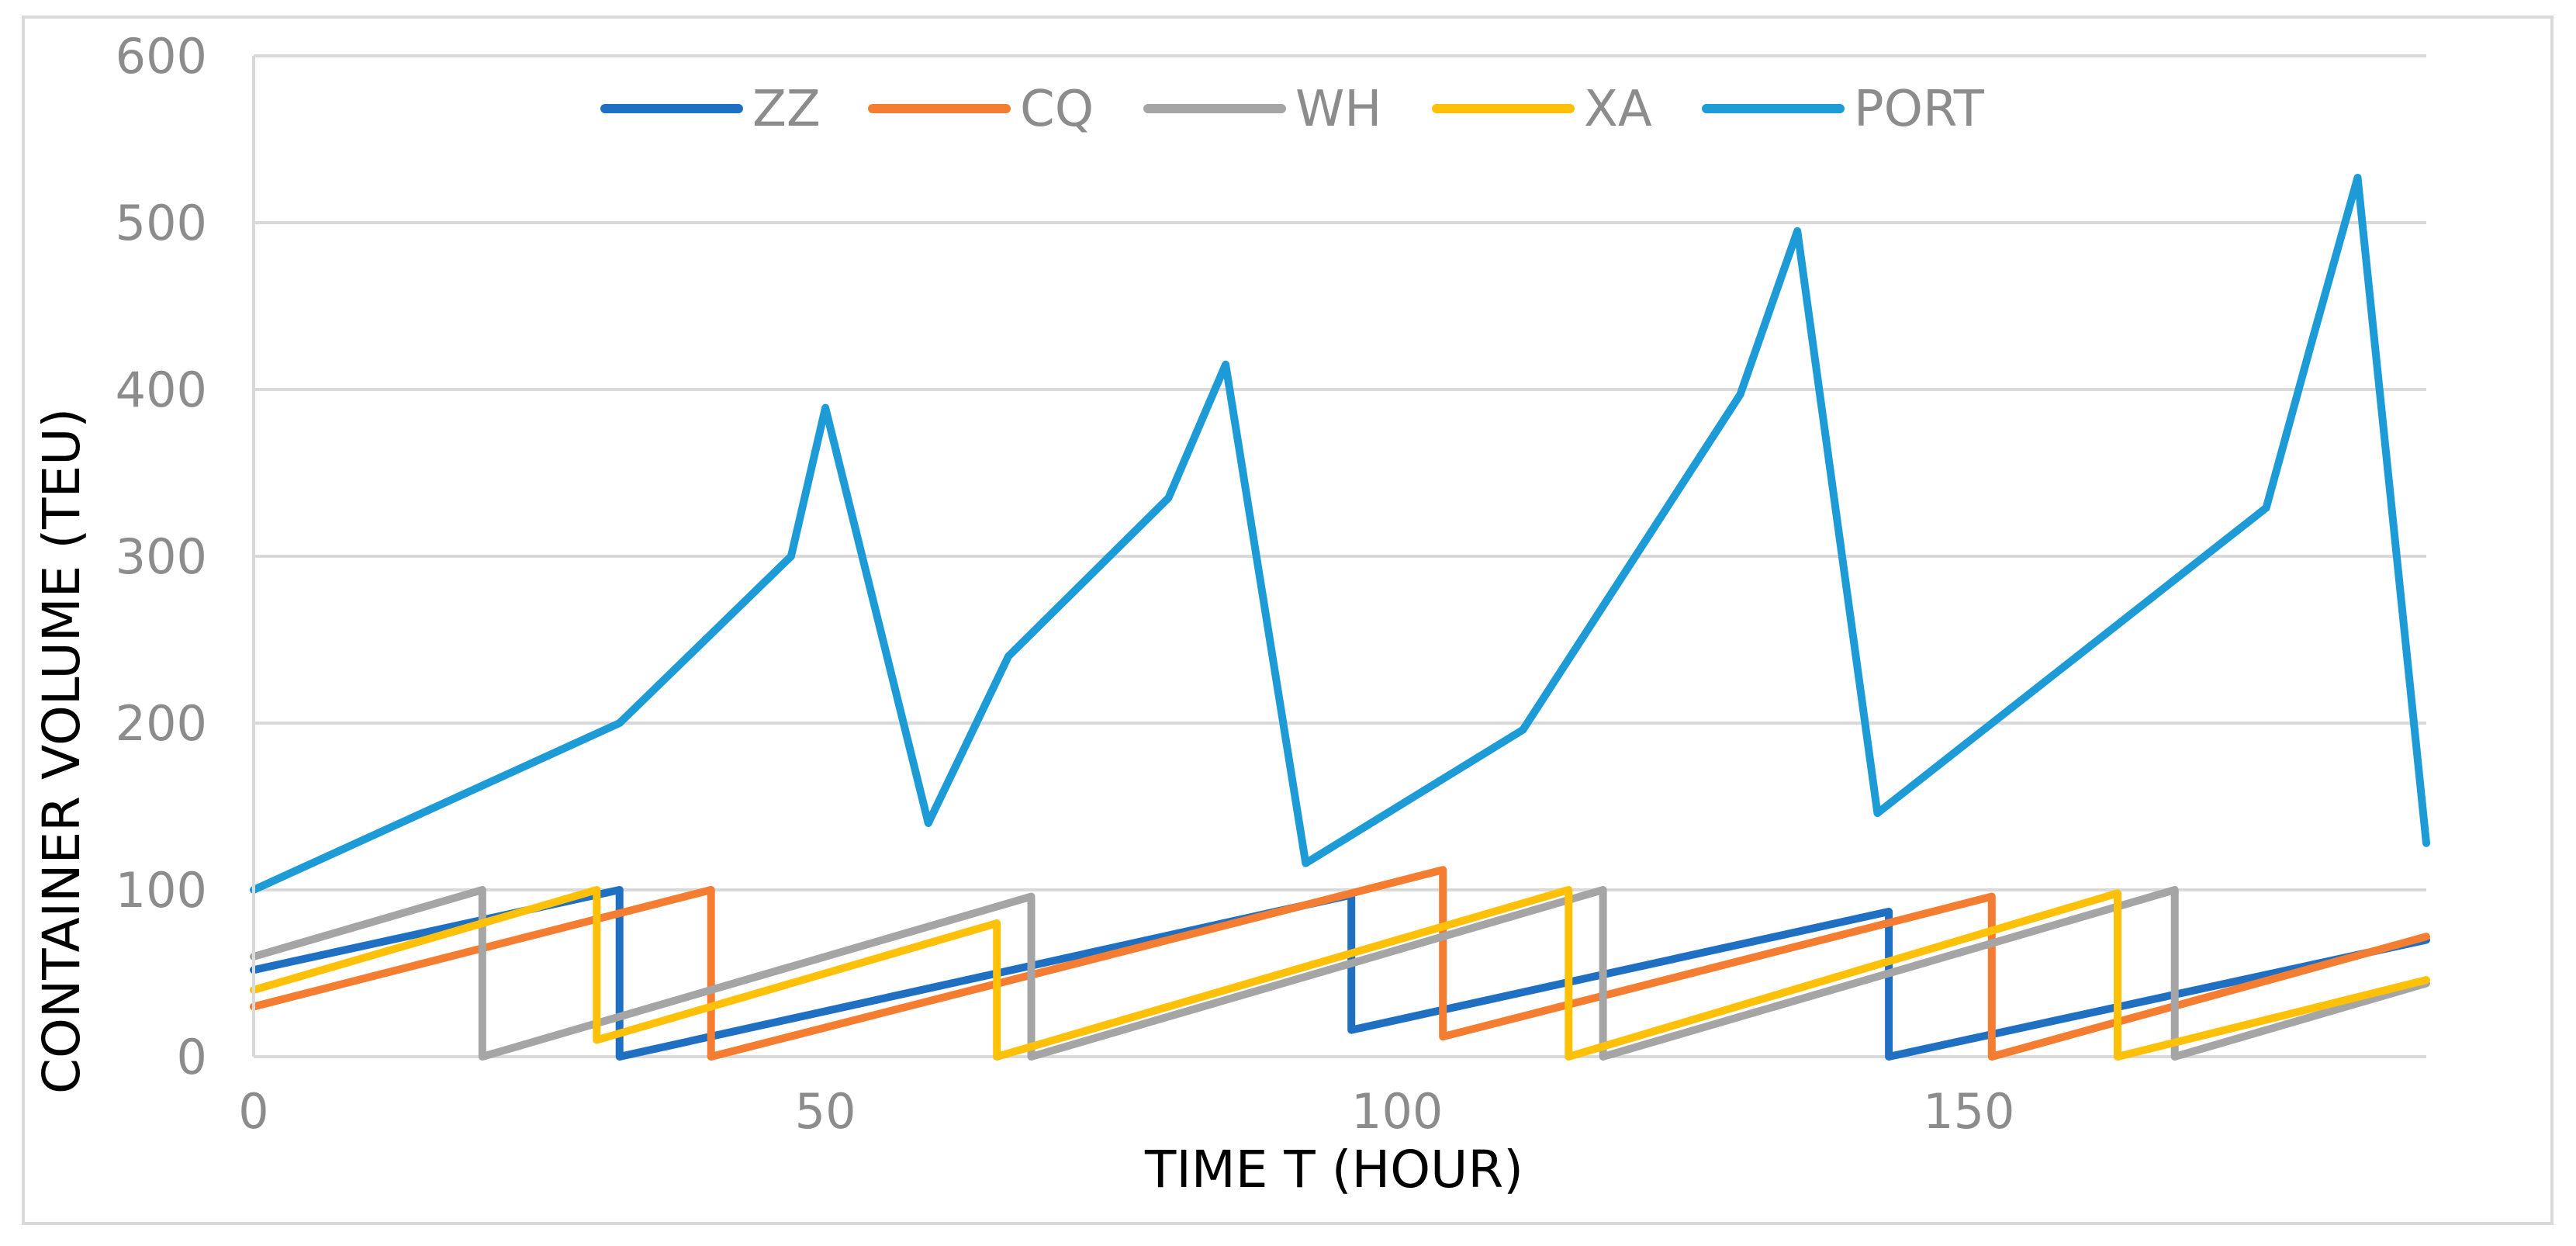 The height and width of the screenshot is (1246, 2576). What do you see at coordinates (1333, 1169) in the screenshot?
I see `x-axis-title: TIME T (HOUR)` at bounding box center [1333, 1169].